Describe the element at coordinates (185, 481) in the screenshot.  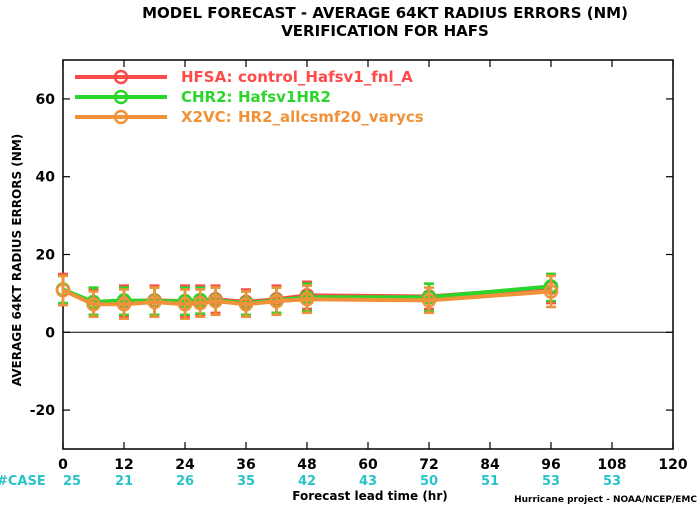
I see `case-count: 26` at that location.